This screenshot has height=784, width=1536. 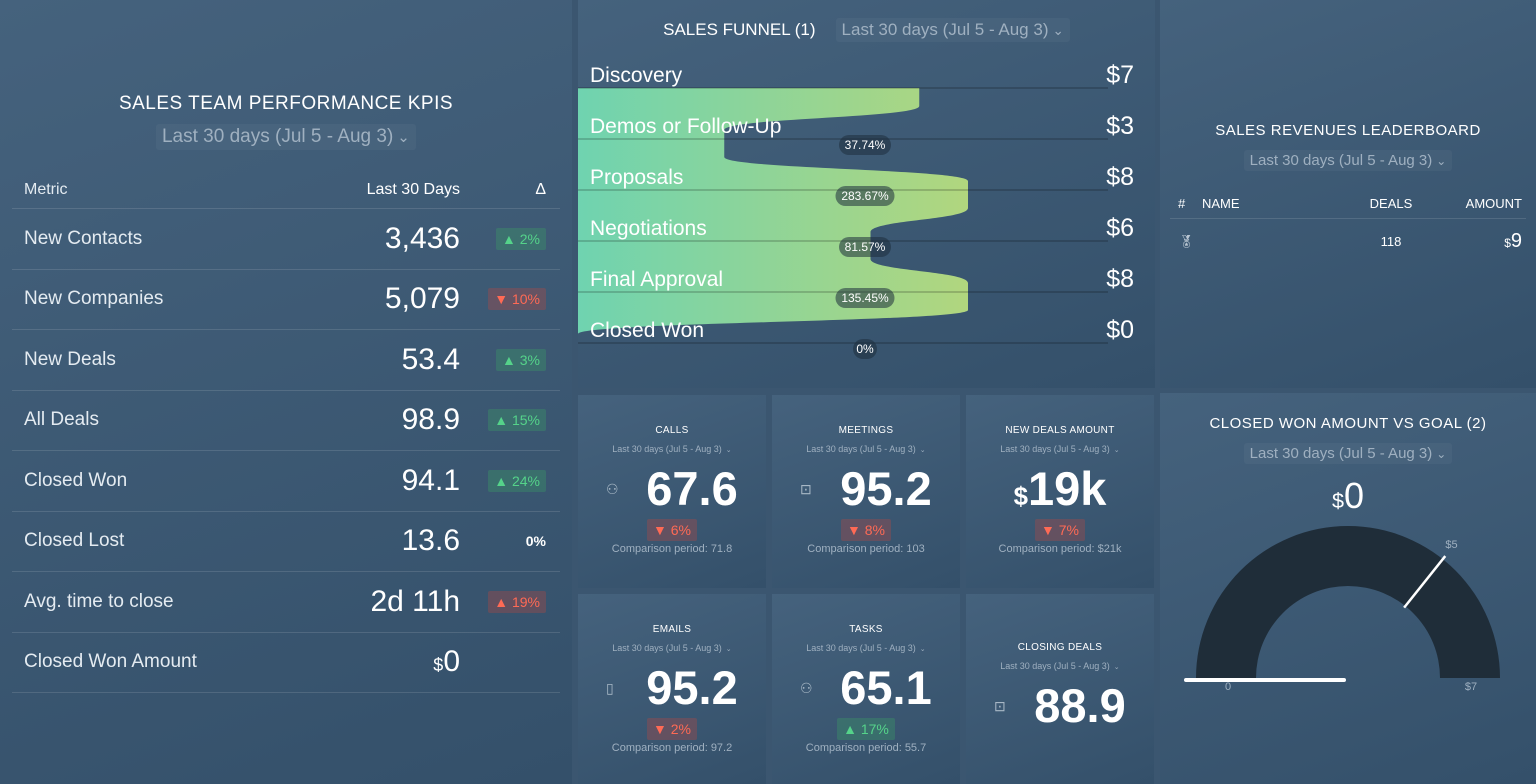 What do you see at coordinates (94, 299) in the screenshot?
I see `metric-name: New Companies` at bounding box center [94, 299].